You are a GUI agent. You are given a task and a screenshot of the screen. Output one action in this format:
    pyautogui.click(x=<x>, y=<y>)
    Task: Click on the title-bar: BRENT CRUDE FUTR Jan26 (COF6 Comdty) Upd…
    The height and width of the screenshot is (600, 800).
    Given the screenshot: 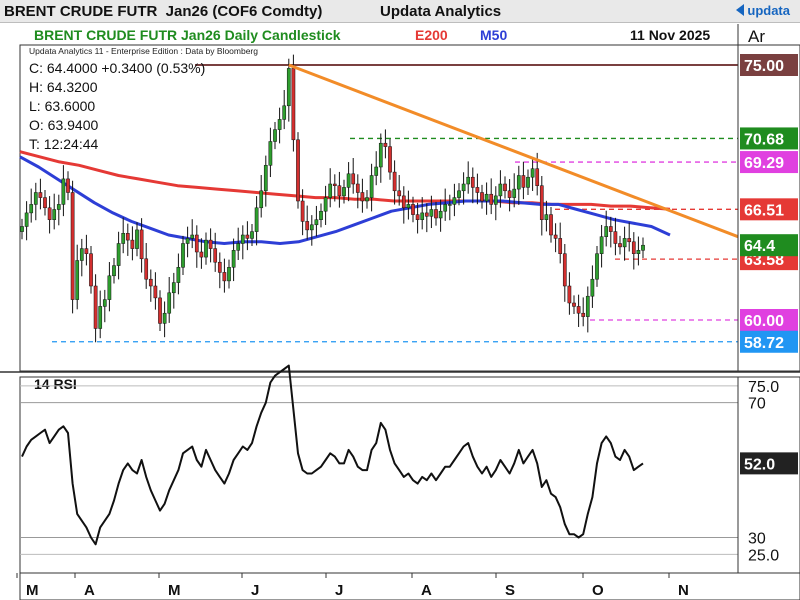 What is the action you would take?
    pyautogui.click(x=400, y=11)
    